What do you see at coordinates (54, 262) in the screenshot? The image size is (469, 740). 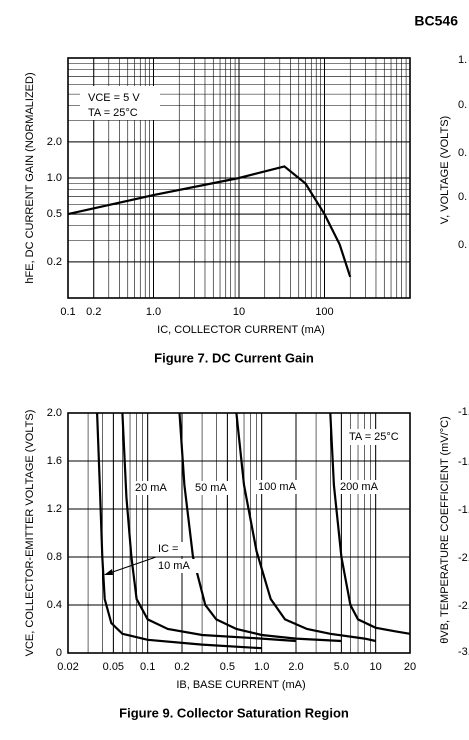 I see `y-tick-label: 0.2` at bounding box center [54, 262].